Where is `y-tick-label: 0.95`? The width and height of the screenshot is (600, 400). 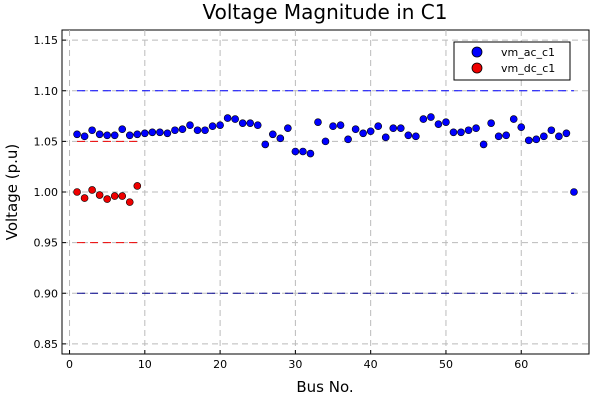 y-tick-label: 0.95 is located at coordinates (46, 243).